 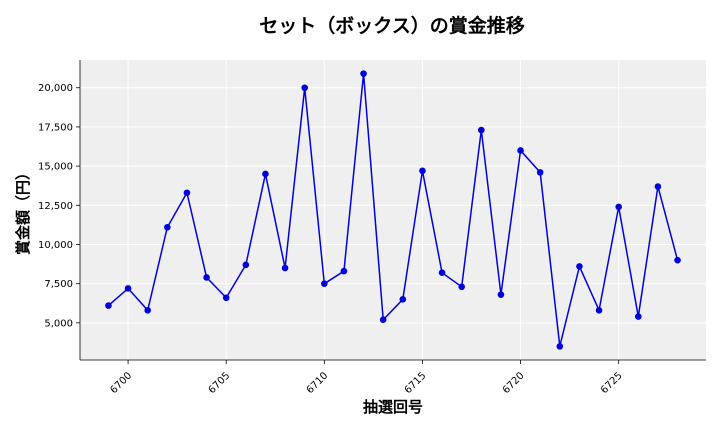 What do you see at coordinates (391, 25) in the screenshot?
I see `chart-title: セット（ボックス）の賞金推移` at bounding box center [391, 25].